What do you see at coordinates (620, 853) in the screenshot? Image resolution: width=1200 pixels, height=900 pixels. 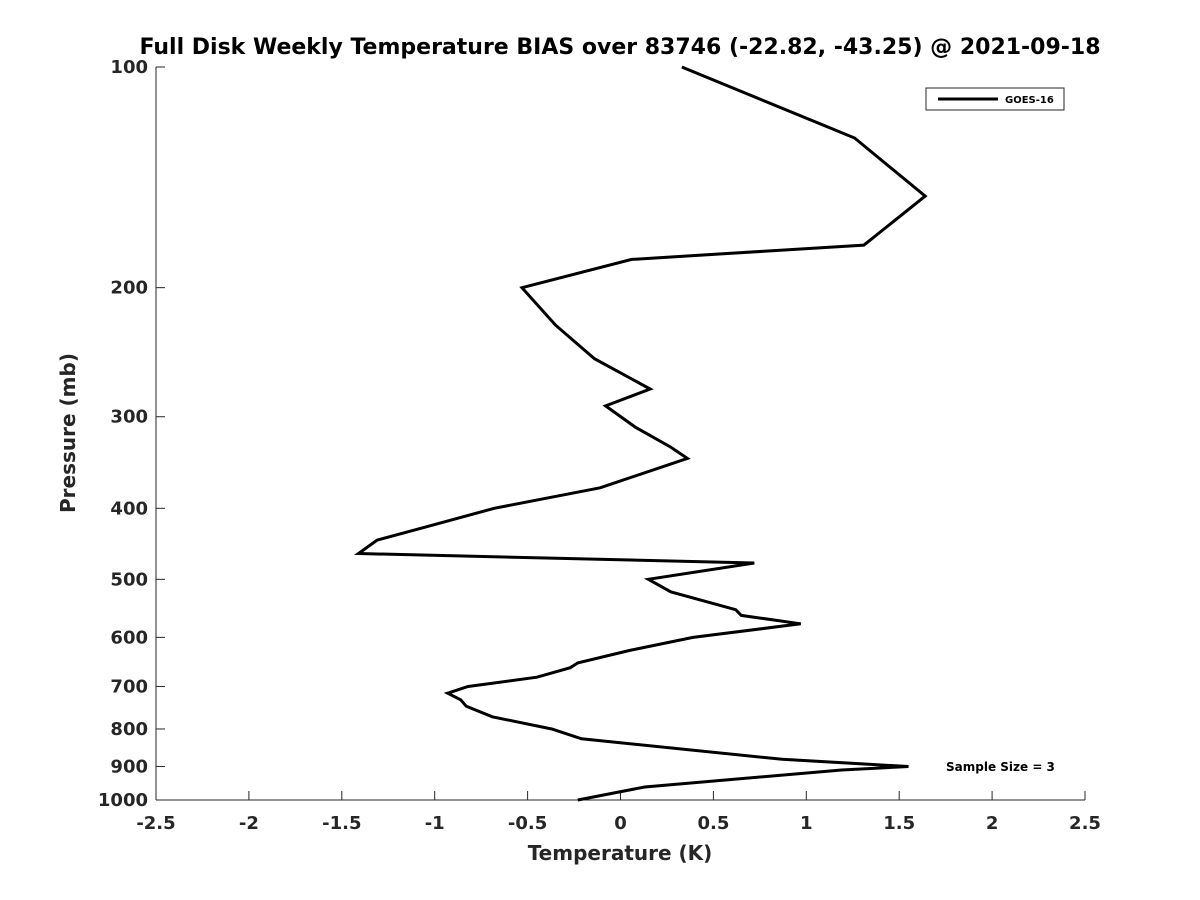 I see `x-axis-label: Temperature (K)` at bounding box center [620, 853].